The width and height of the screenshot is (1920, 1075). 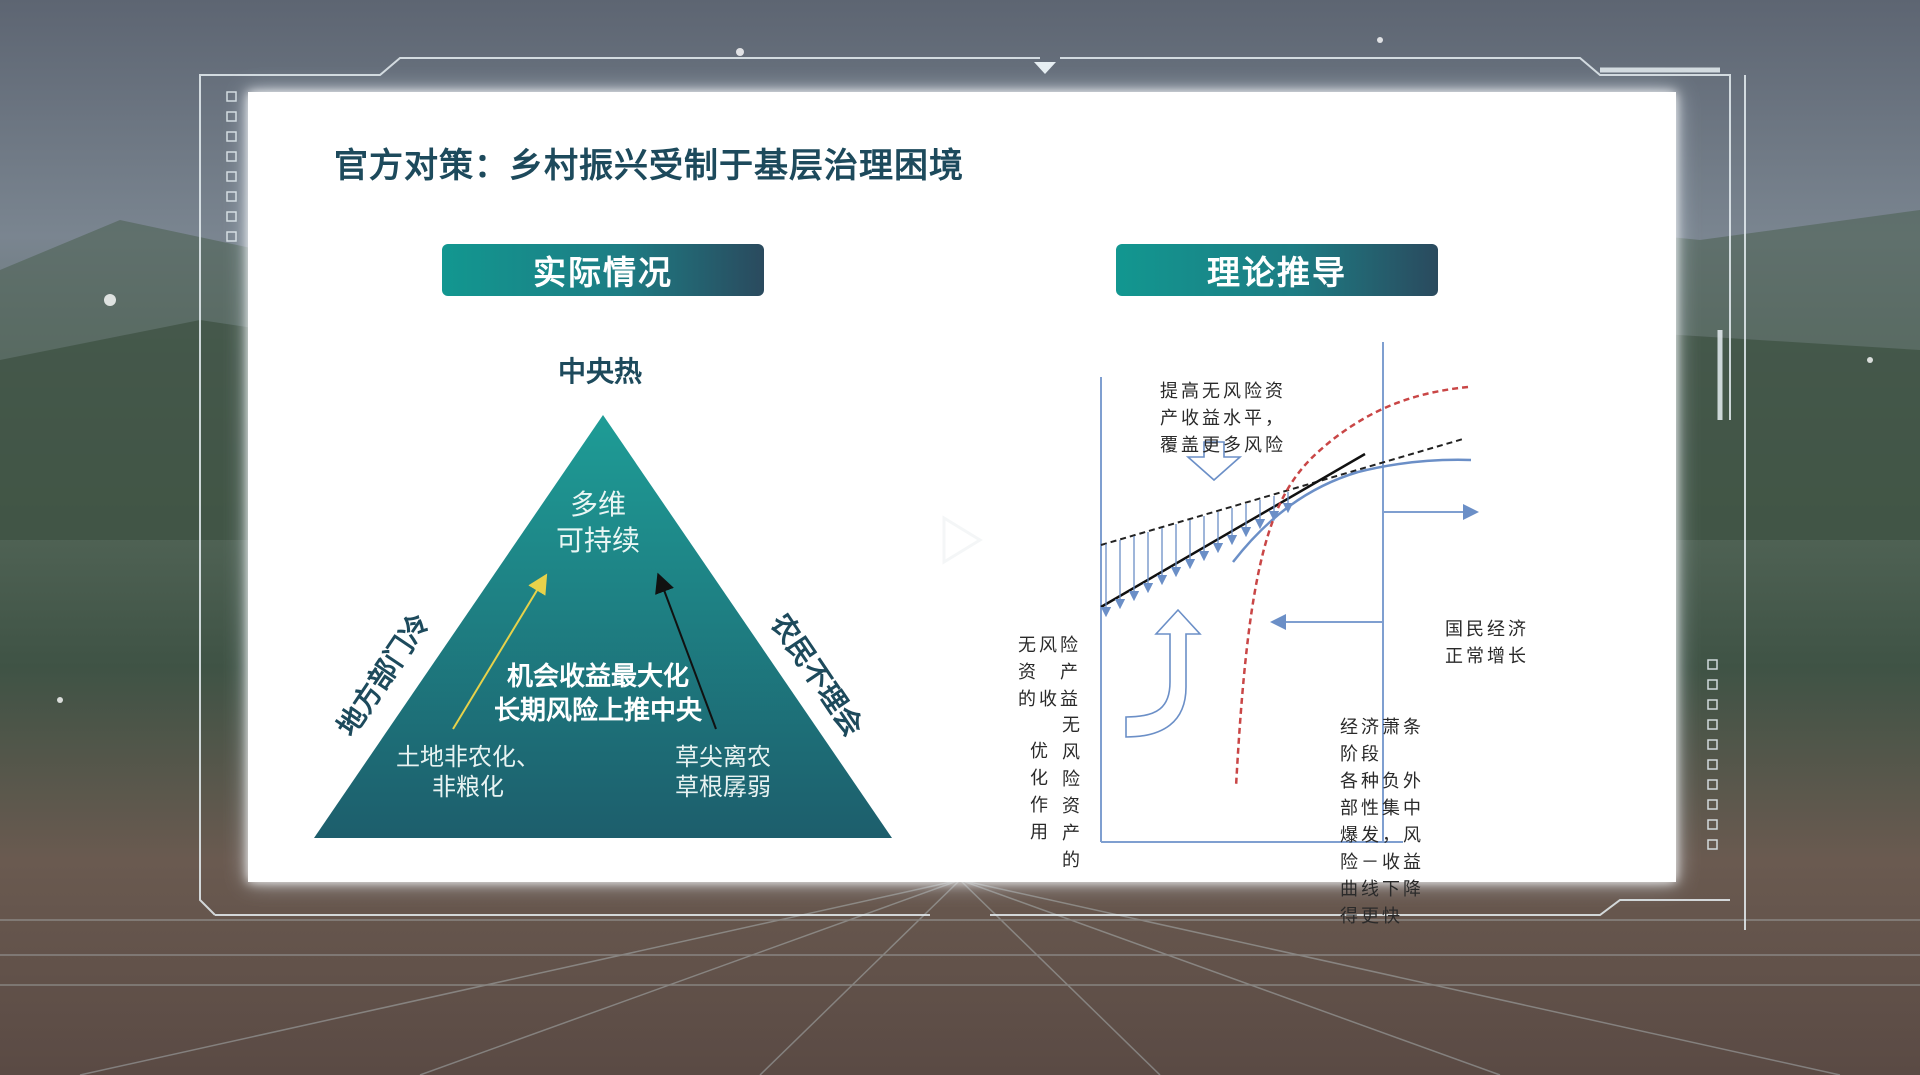 I want to click on riskfree-line3: 的收益, so click(x=1049, y=699).